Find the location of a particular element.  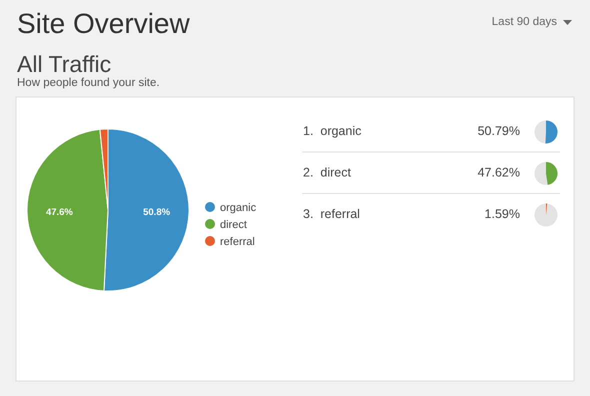

legend-label: organic is located at coordinates (238, 208).